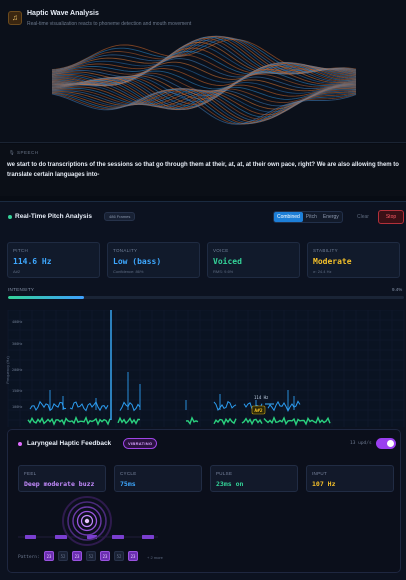 The width and height of the screenshot is (406, 580). What do you see at coordinates (46, 297) in the screenshot?
I see `intensity-bar-fill` at bounding box center [46, 297].